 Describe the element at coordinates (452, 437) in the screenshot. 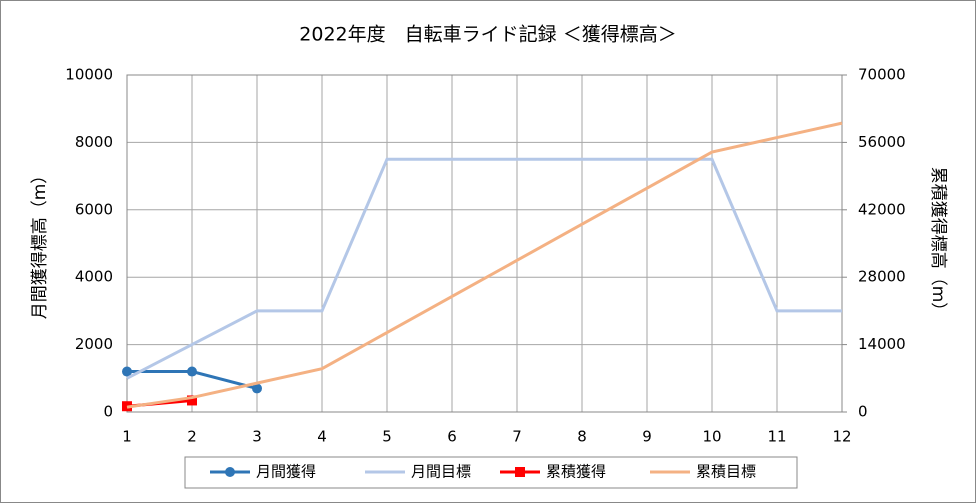

I see `x-tick-label: 6` at that location.